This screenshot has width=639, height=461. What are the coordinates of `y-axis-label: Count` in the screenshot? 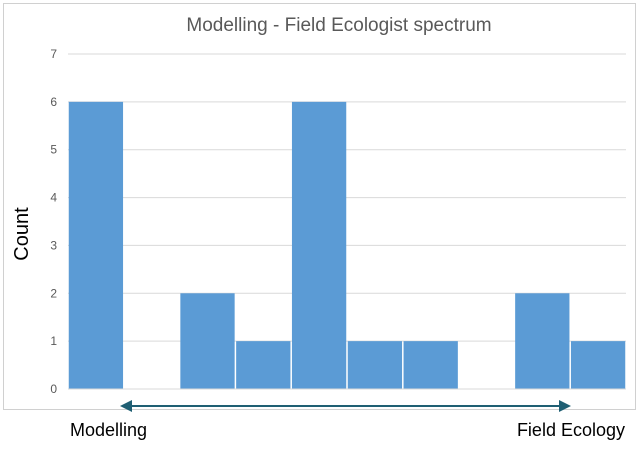 It's located at (22, 234).